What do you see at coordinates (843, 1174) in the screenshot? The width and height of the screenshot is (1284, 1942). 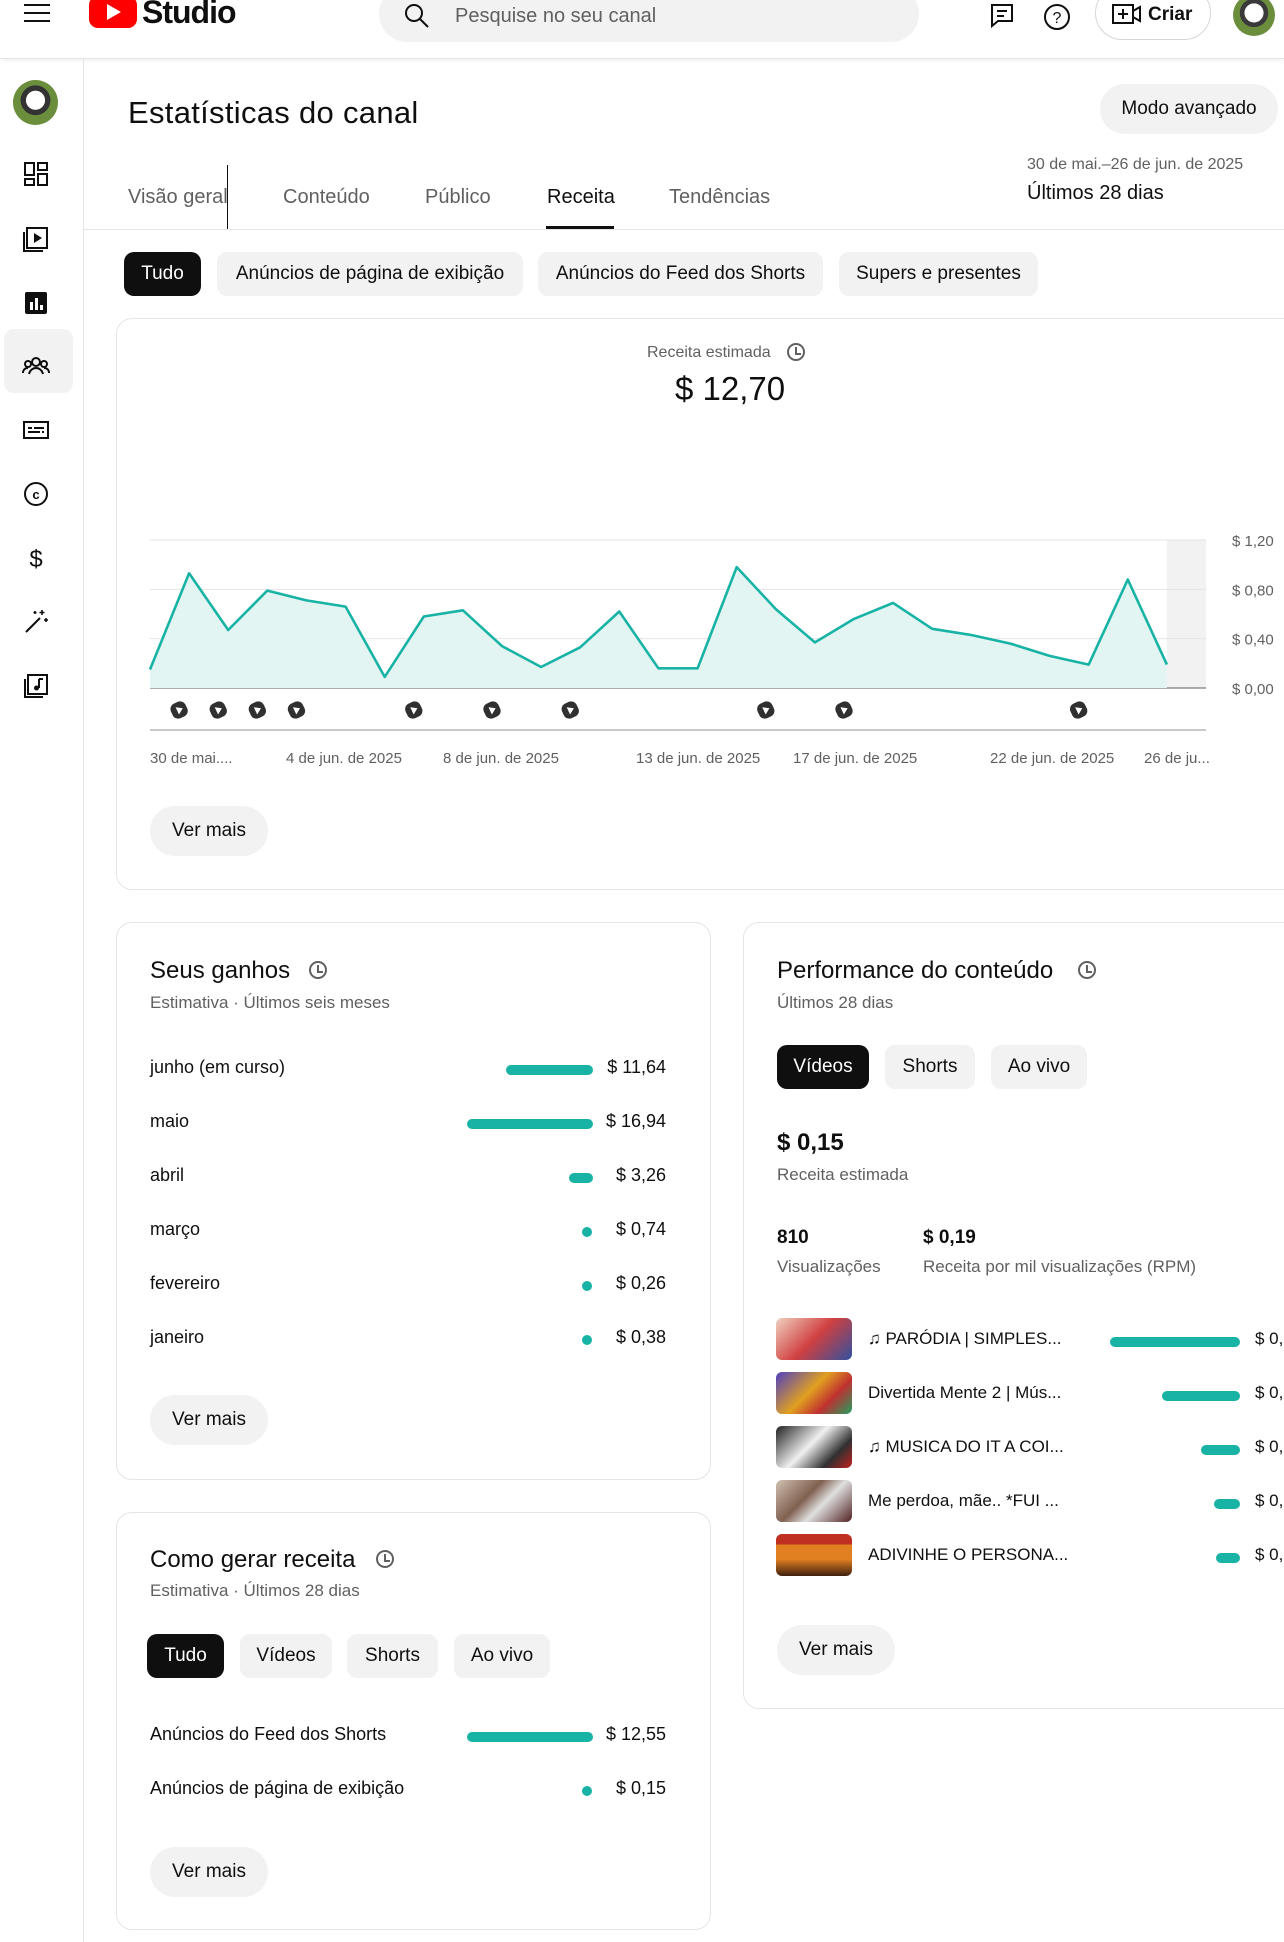 I see `performance-revenue-label: Receita estimada` at bounding box center [843, 1174].